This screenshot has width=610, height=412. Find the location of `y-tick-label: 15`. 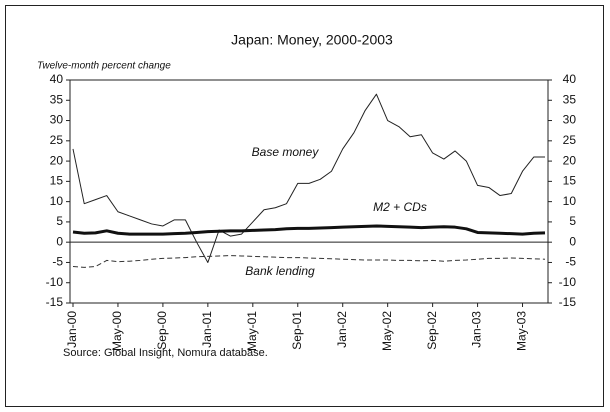

y-tick-label: 15 is located at coordinates (57, 181).